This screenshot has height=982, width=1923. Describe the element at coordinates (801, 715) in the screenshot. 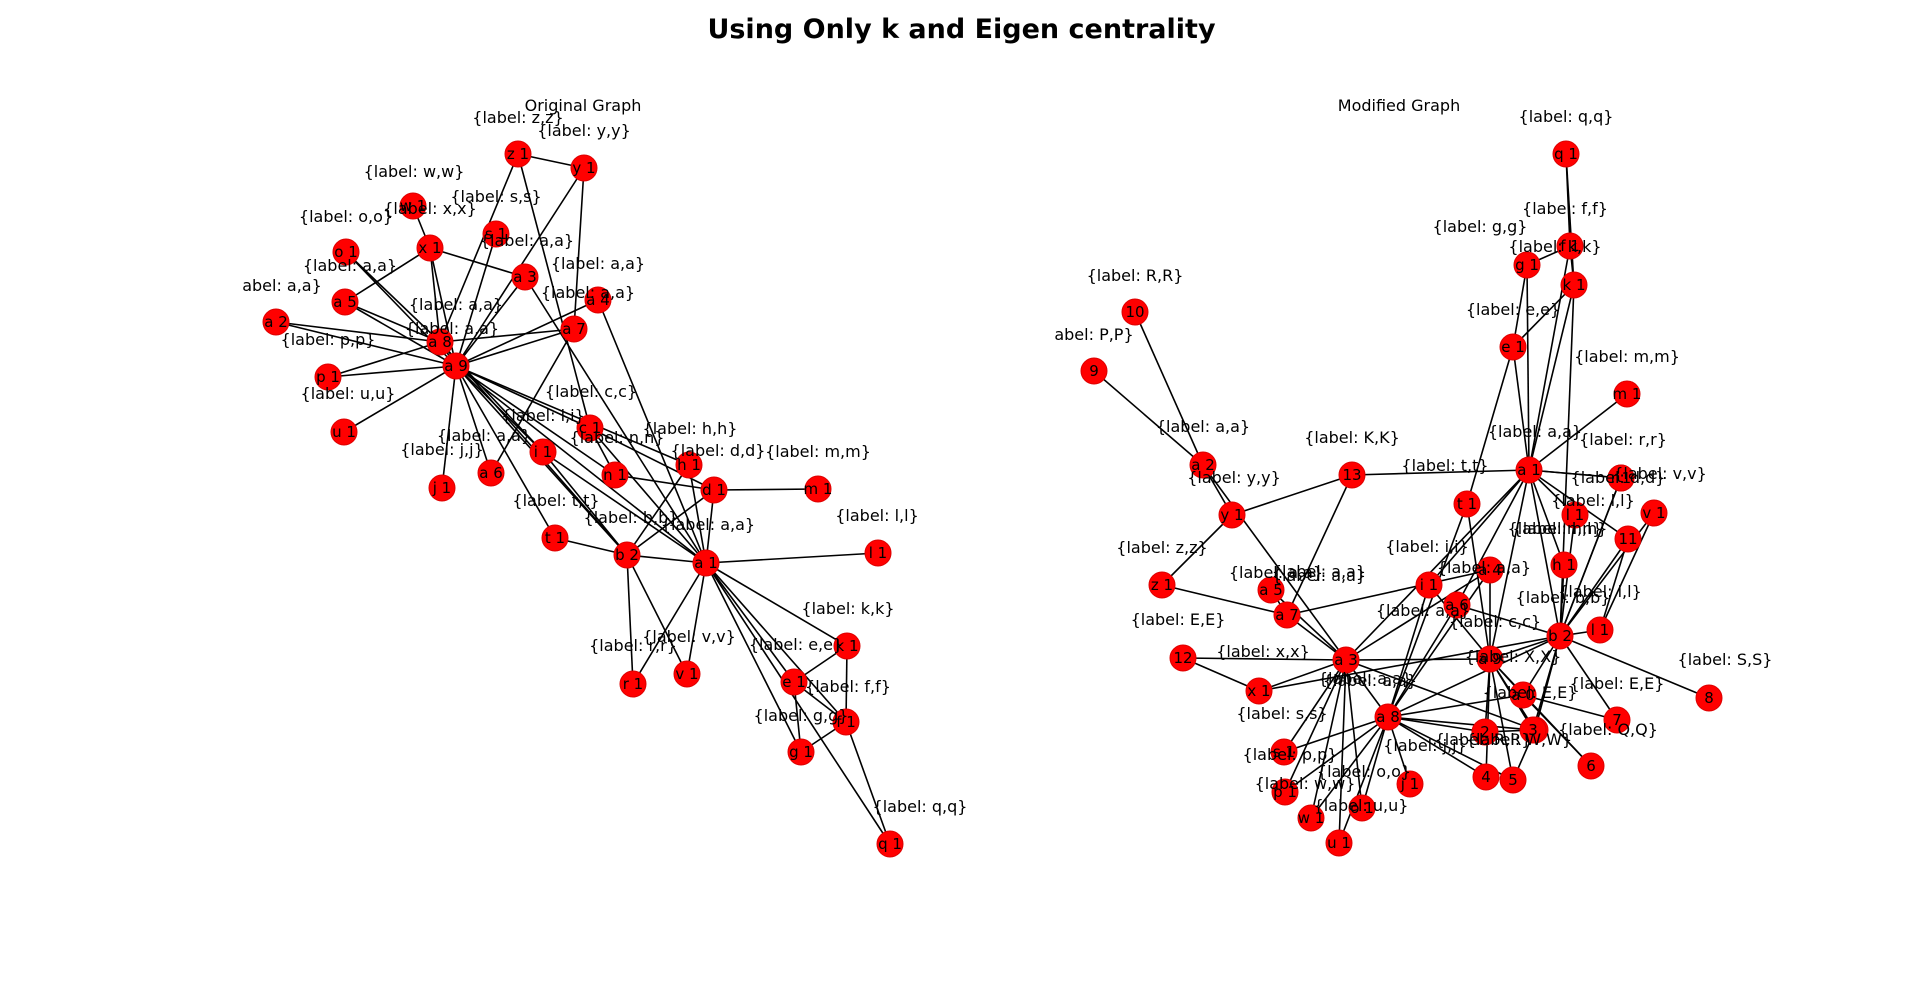

I see `node-attribute-label: {label: g,g}` at that location.